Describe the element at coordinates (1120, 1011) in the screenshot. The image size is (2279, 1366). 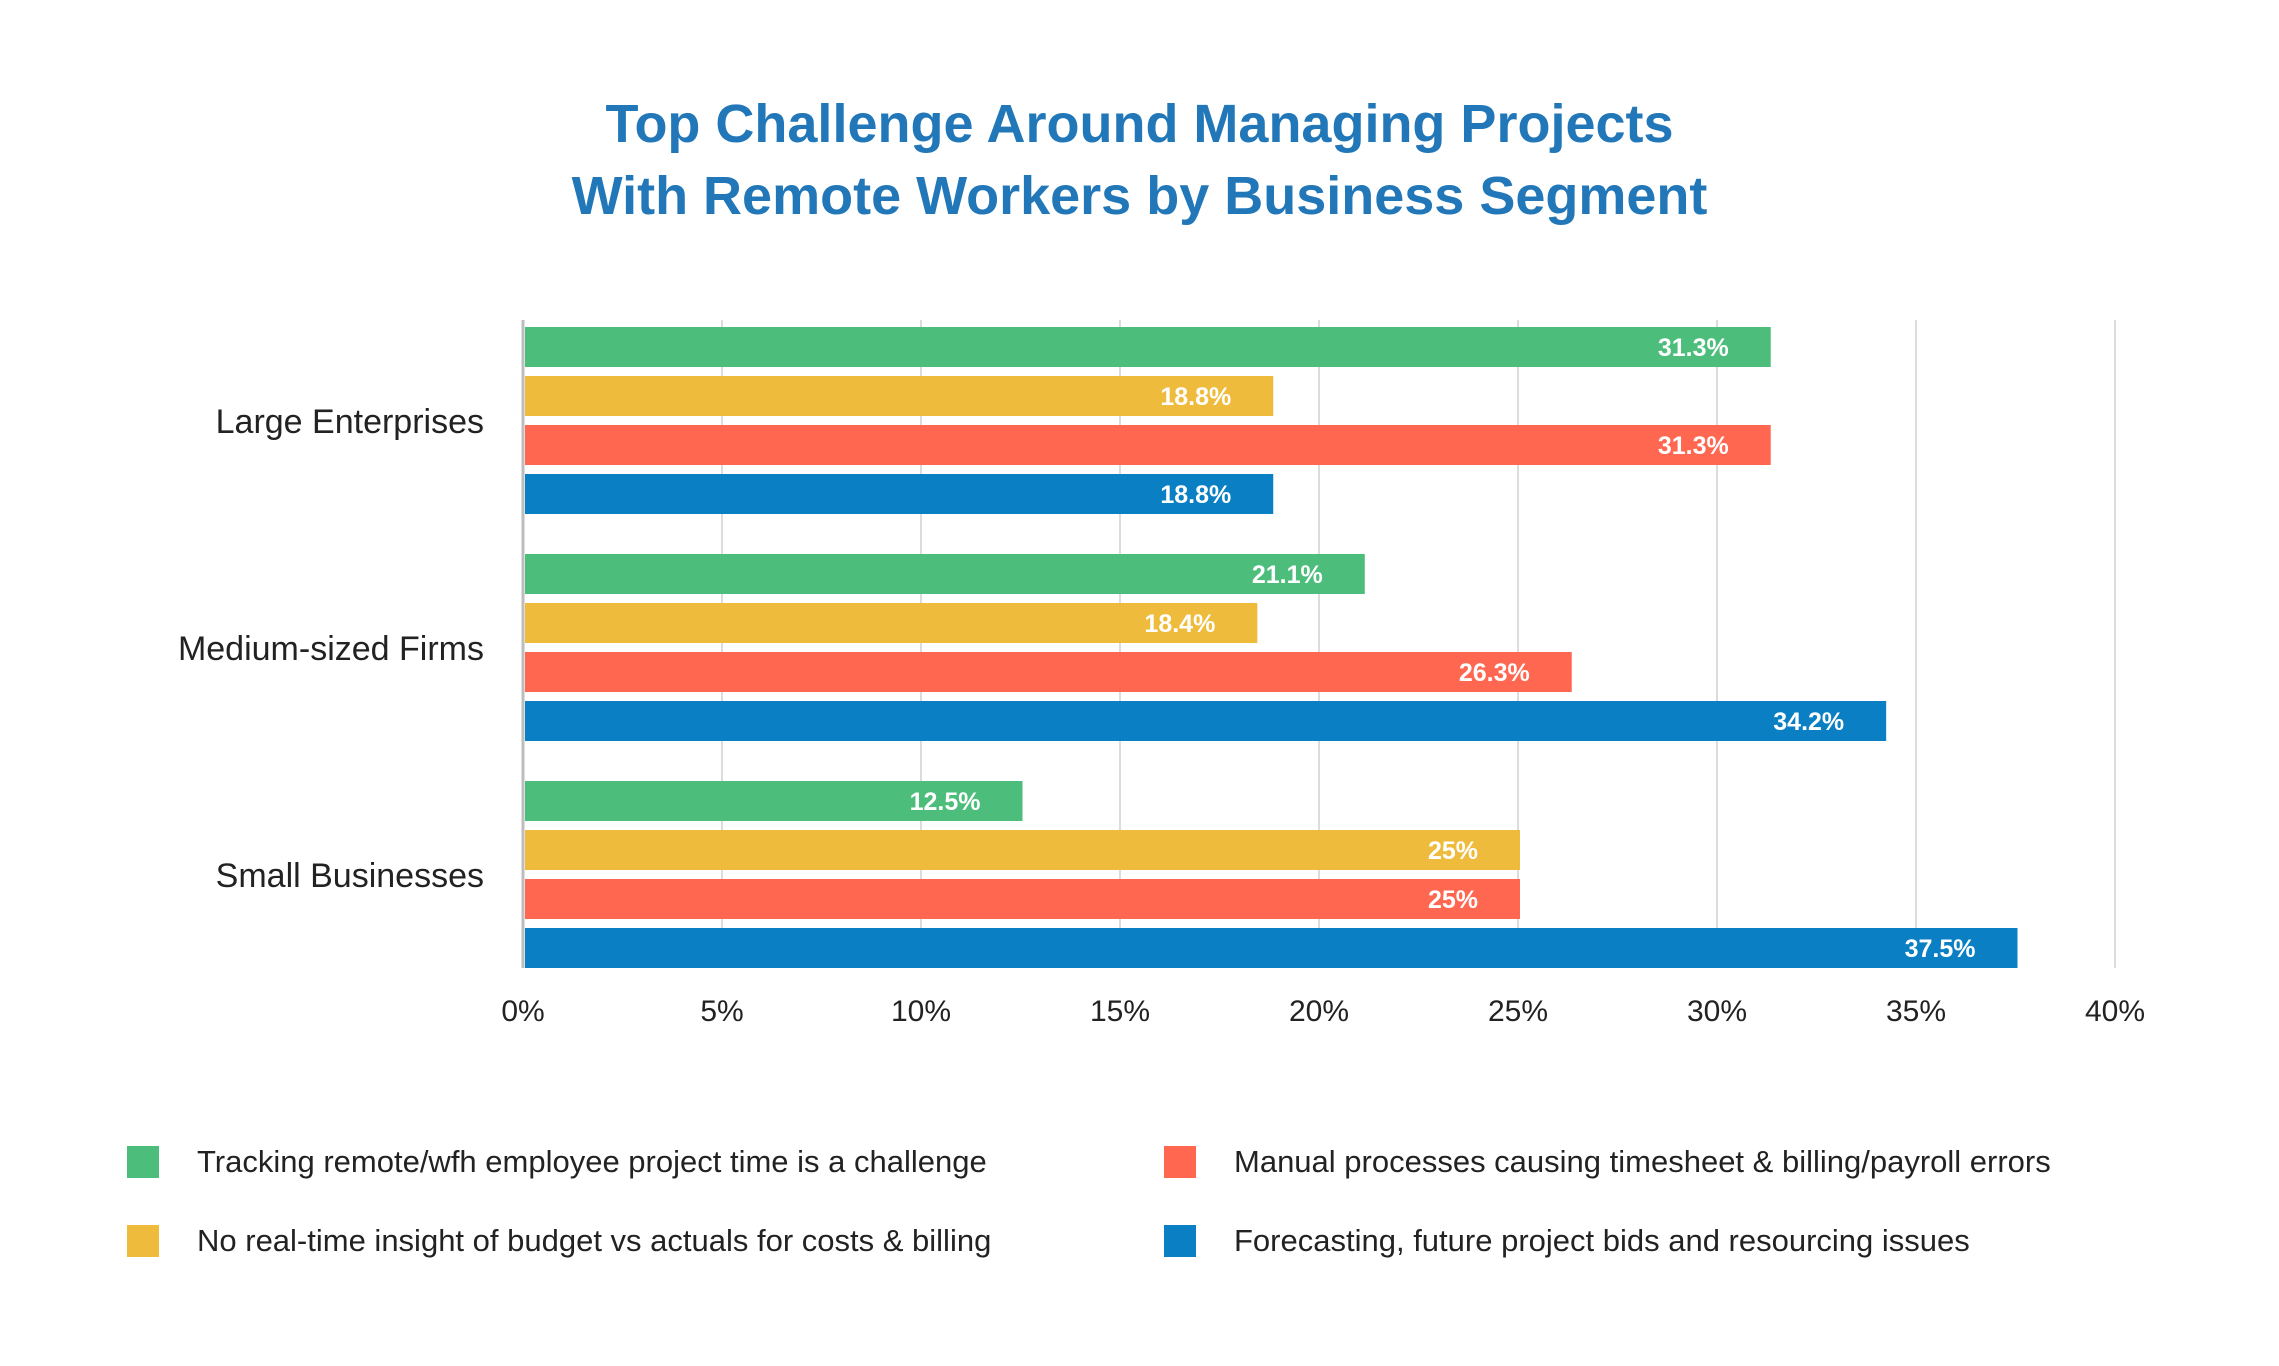
I see `x-tick-label: 15%` at that location.